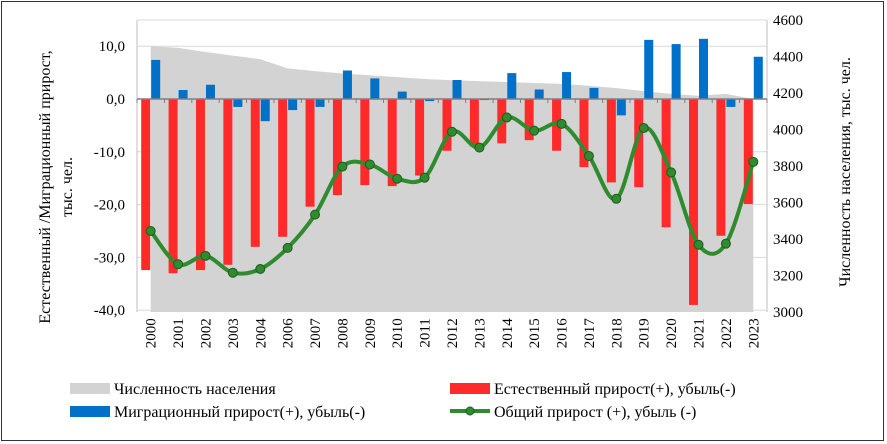 The width and height of the screenshot is (887, 444). I want to click on x-tick-label: 2006, so click(289, 333).